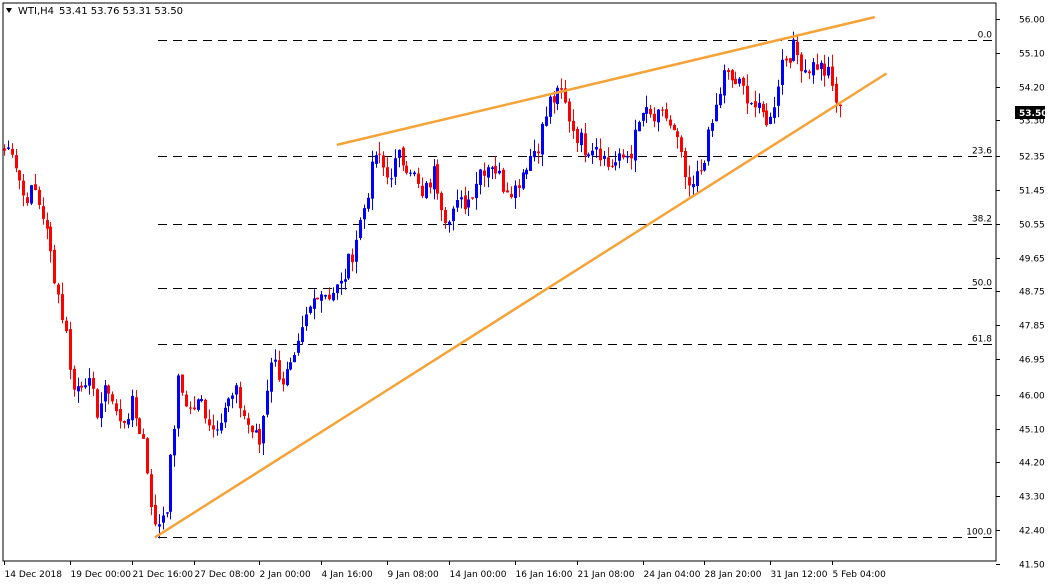 The image size is (1055, 584). What do you see at coordinates (982, 152) in the screenshot?
I see `fib-level-label: 23.6` at bounding box center [982, 152].